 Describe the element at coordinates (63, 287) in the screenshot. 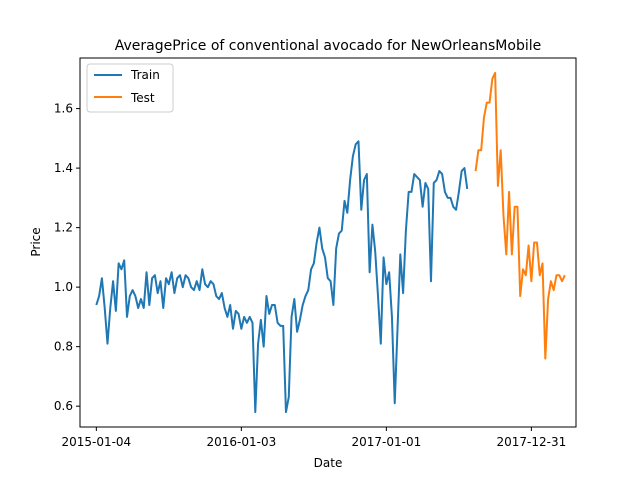

I see `y-tick-label: 1.0` at that location.